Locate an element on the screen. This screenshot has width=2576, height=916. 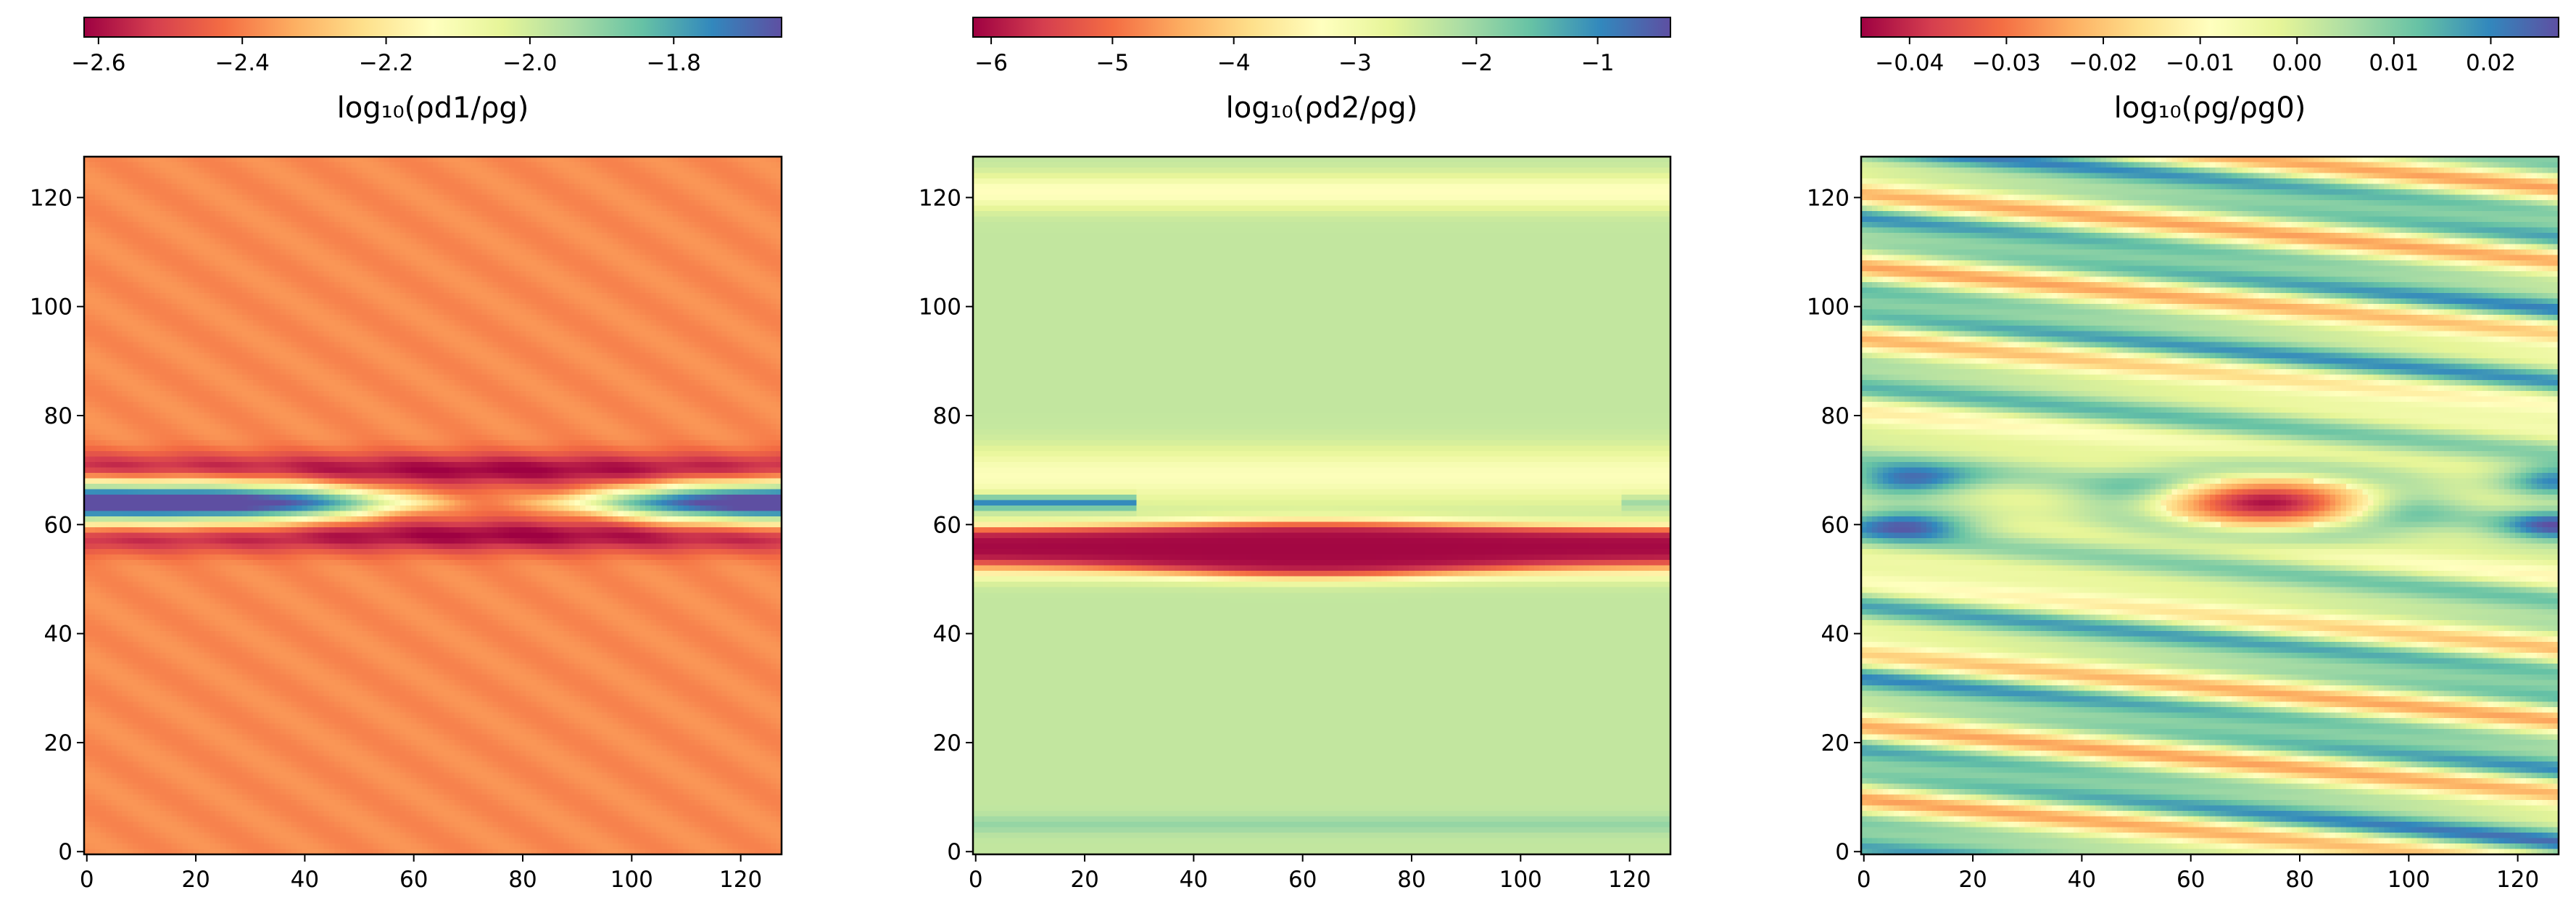
x-axis-1: 0 20 40 60 80 100 120 is located at coordinates (421, 873).